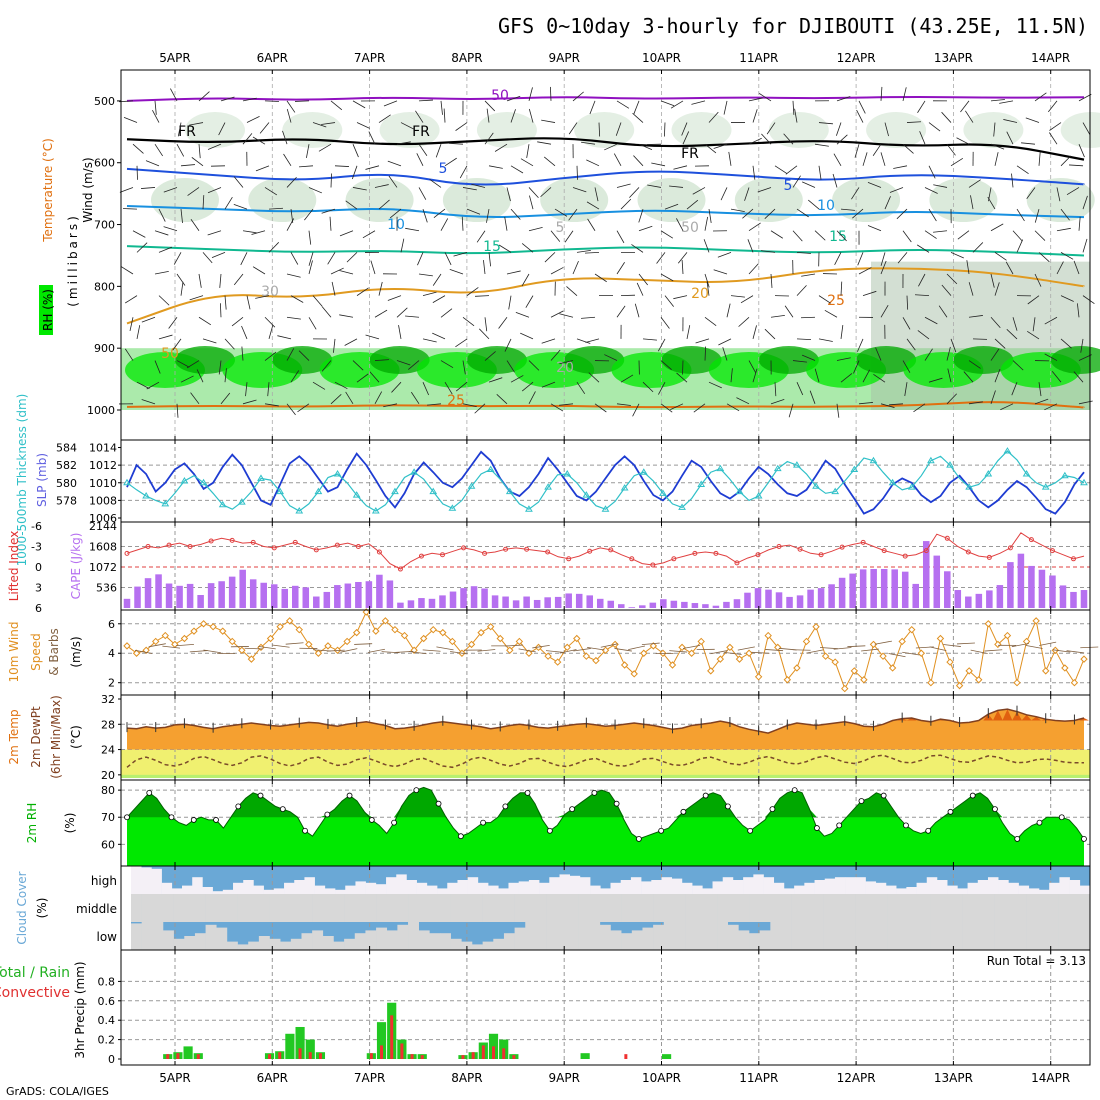 The width and height of the screenshot is (1100, 1100). What do you see at coordinates (80, 1009) in the screenshot?
I see `precip-ylabel: 3hr Precip (mm)` at bounding box center [80, 1009].